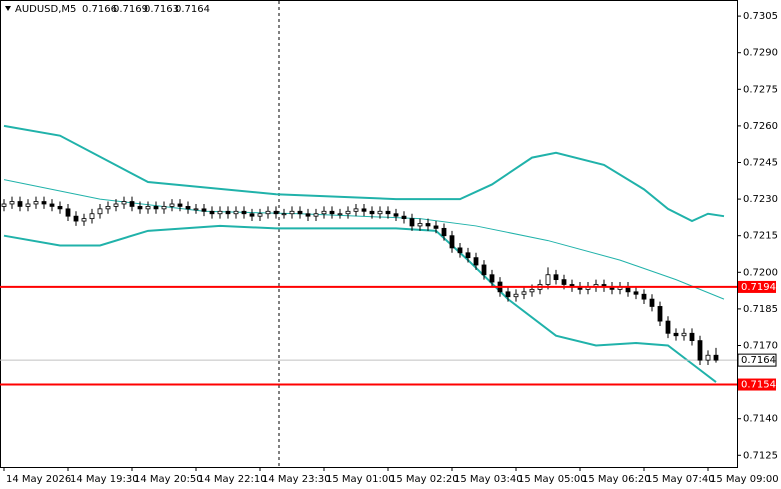  What do you see at coordinates (296, 479) in the screenshot?
I see `x-tick-label: 14 May 23:30` at bounding box center [296, 479].